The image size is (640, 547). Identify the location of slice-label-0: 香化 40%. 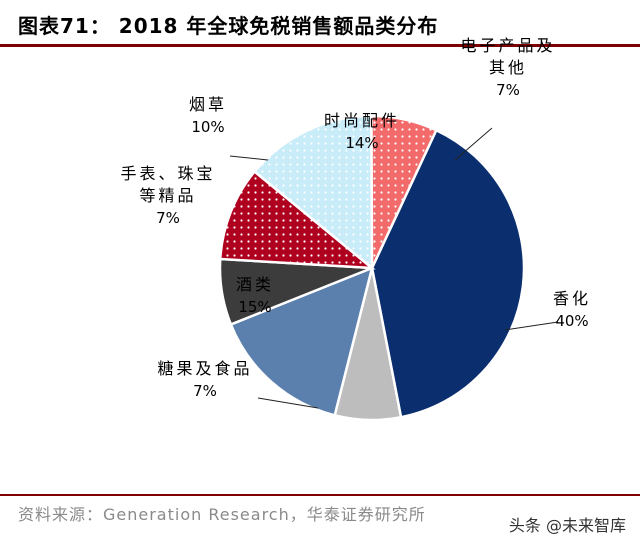
(572, 310).